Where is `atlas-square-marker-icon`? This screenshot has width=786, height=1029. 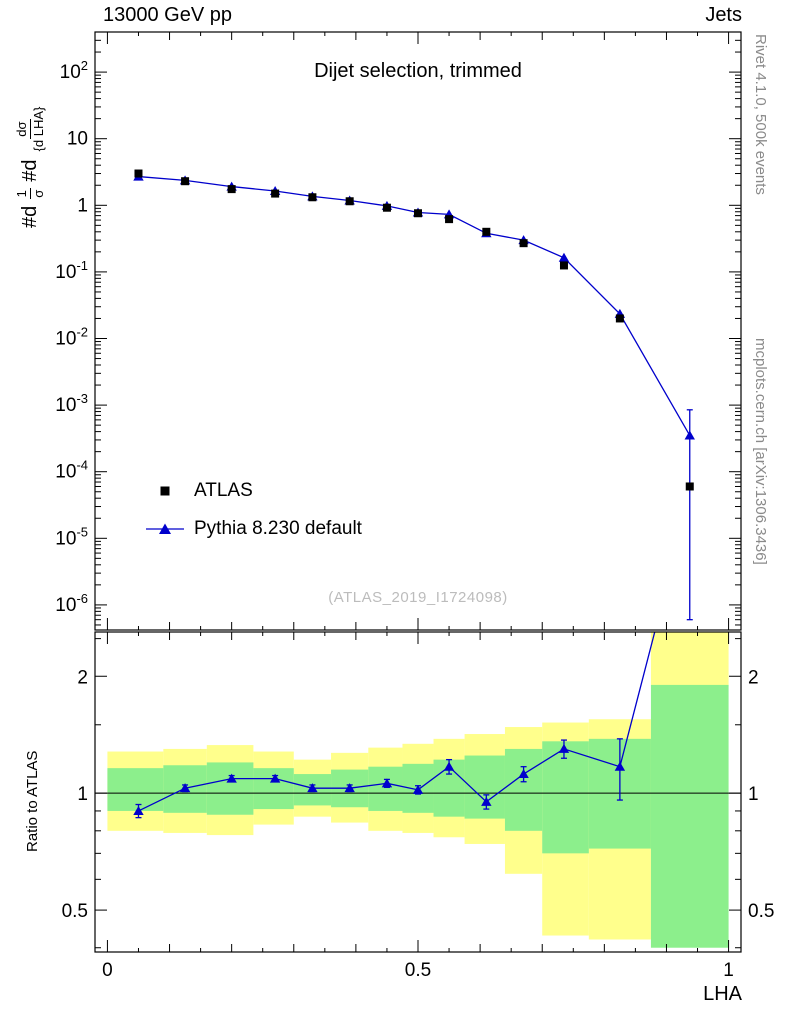 atlas-square-marker-icon is located at coordinates (165, 491).